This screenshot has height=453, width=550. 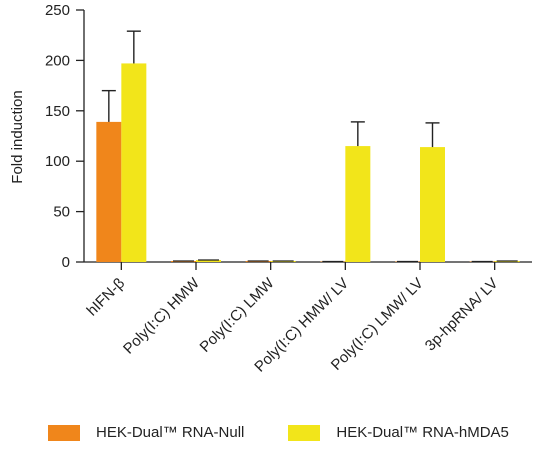 I want to click on legend-item-null: HEK-Dual™ RNA-Null, so click(x=146, y=432).